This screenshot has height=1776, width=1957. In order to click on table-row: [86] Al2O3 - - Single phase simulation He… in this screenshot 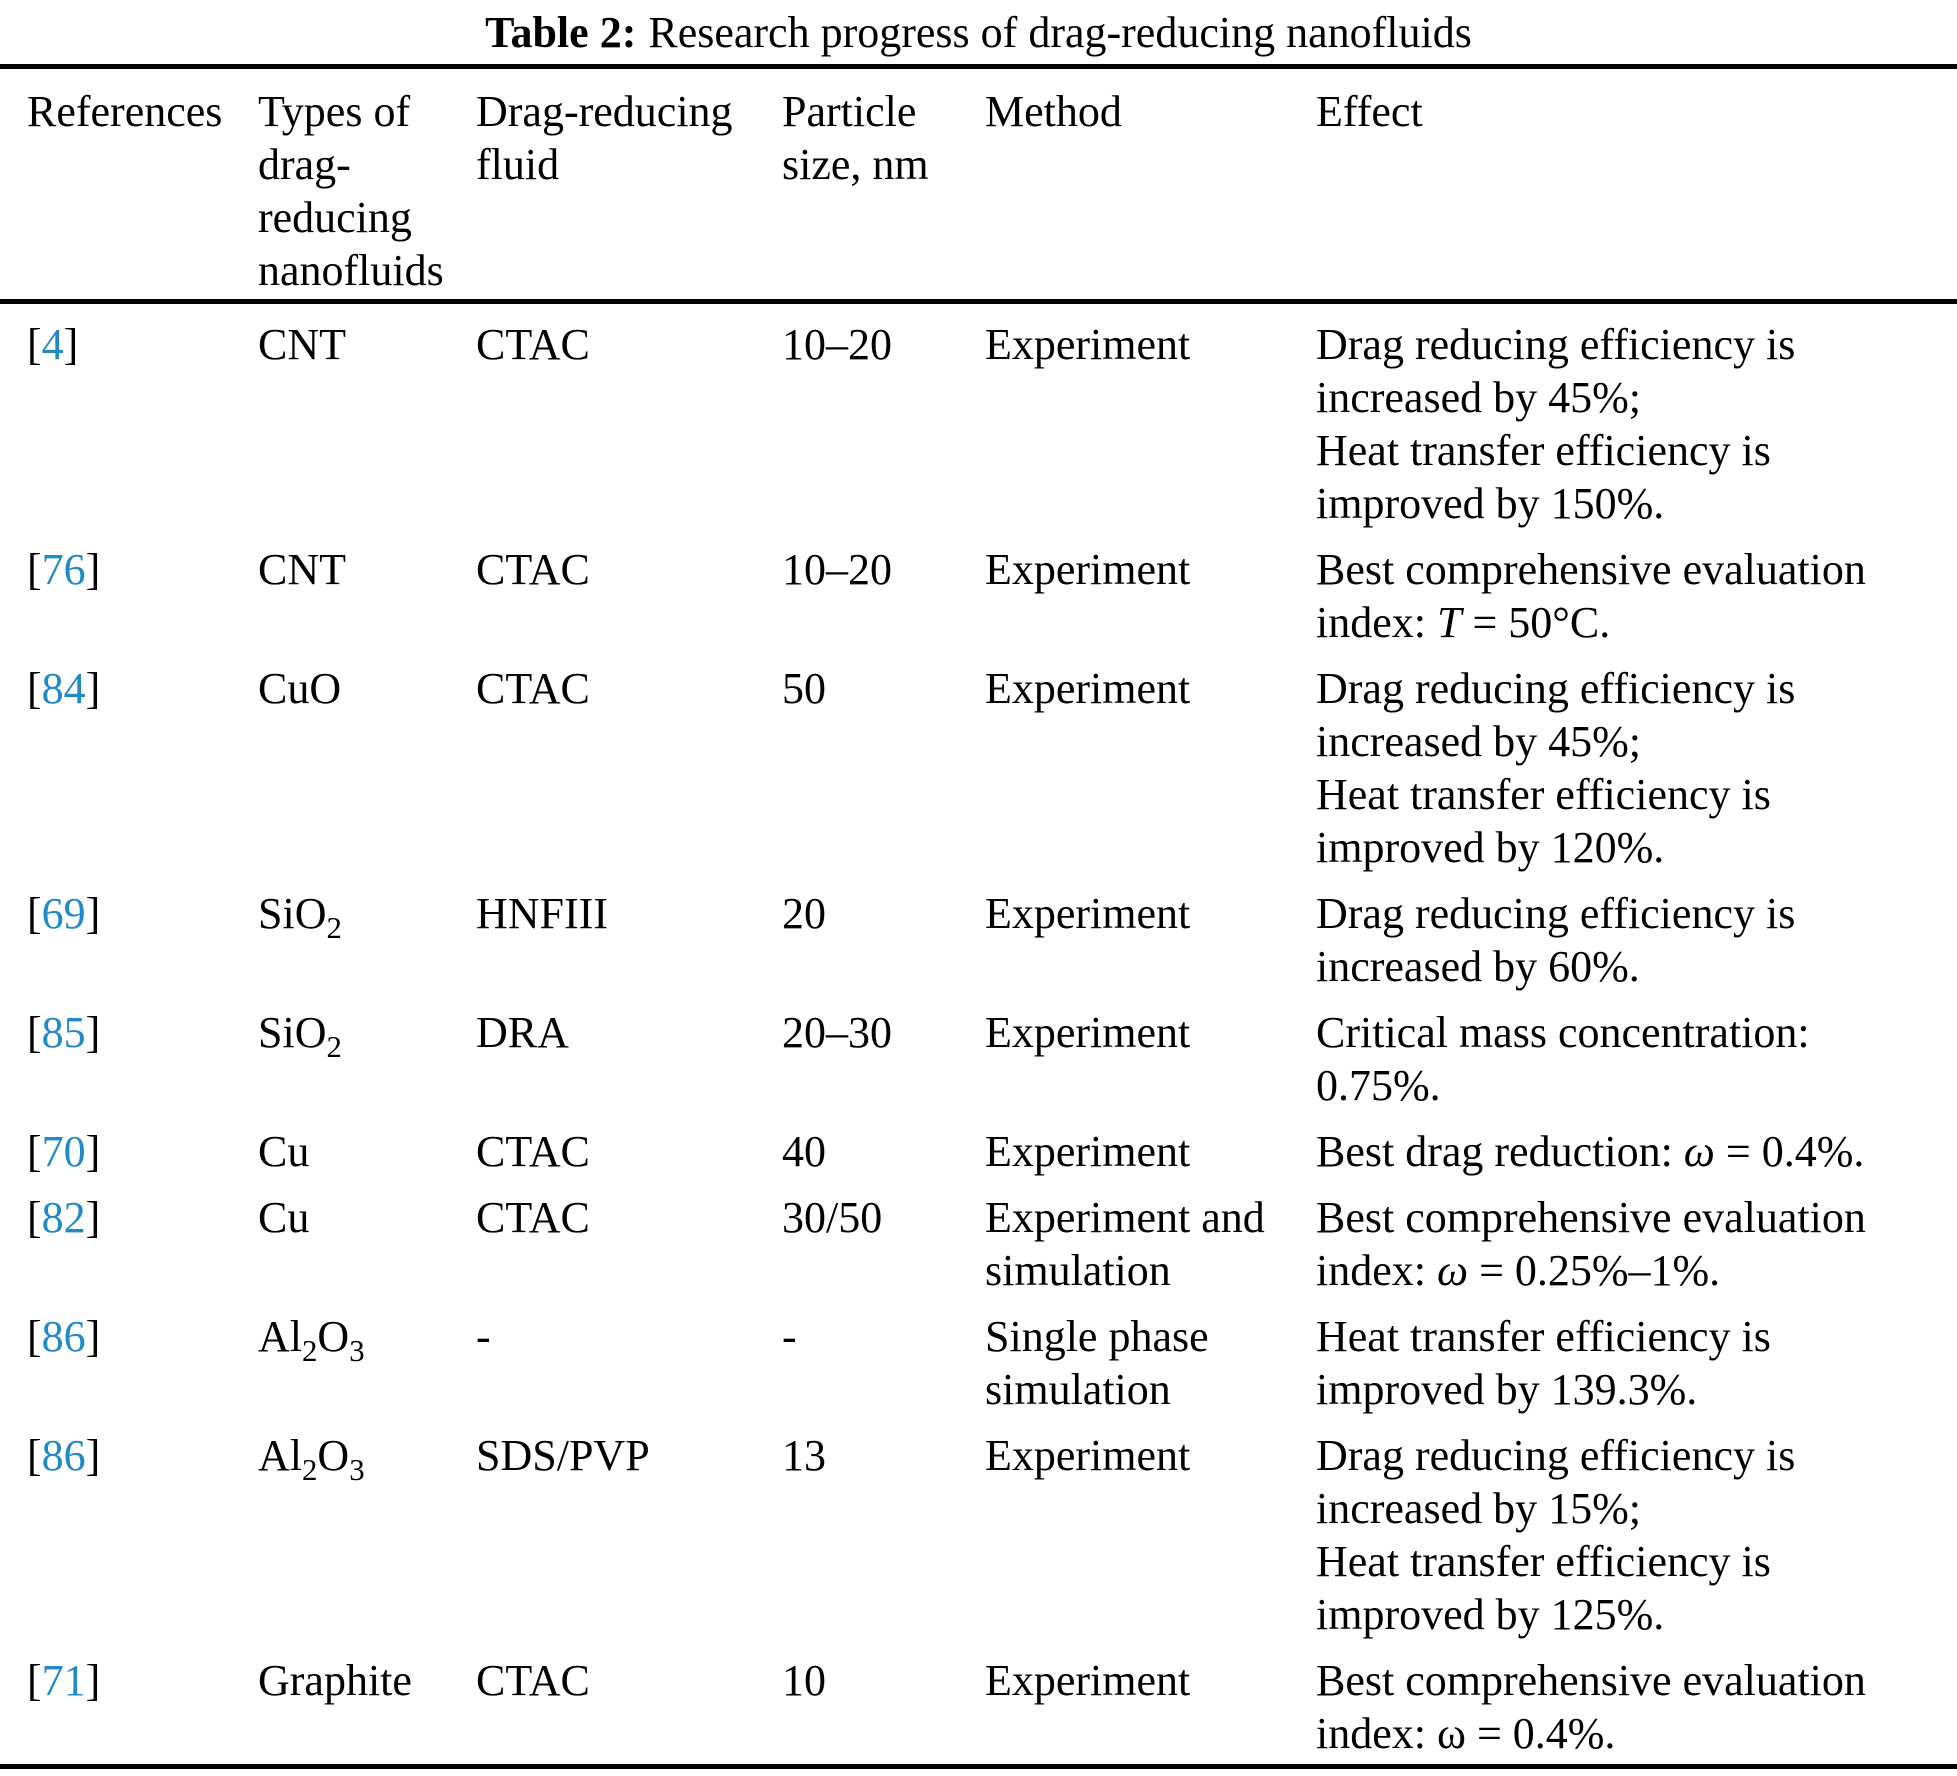, I will do `click(978, 1369)`.